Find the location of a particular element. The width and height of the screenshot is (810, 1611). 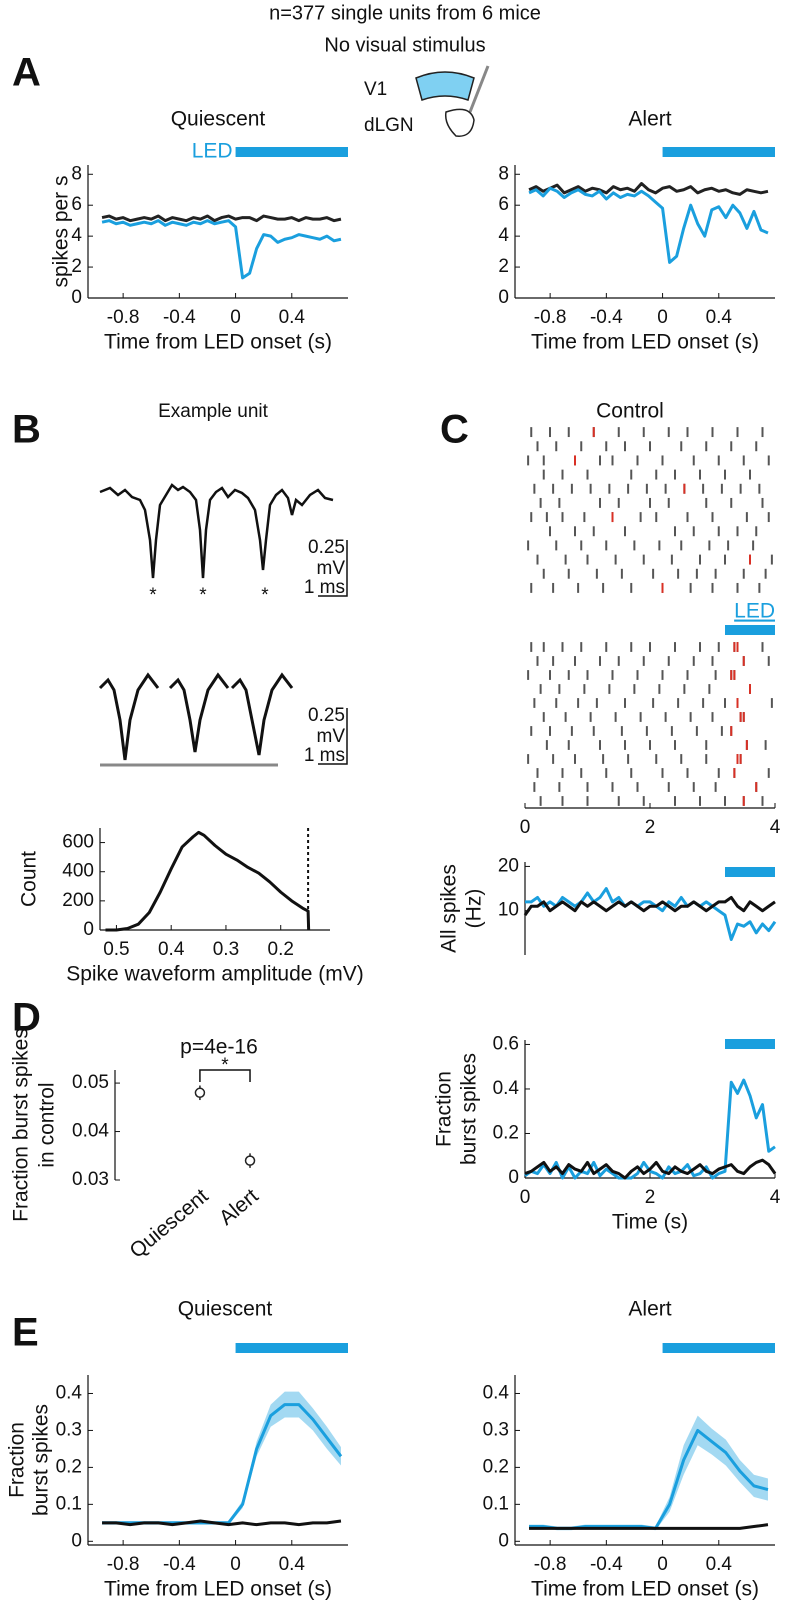

p-value: p=4e-16 is located at coordinates (219, 1047).